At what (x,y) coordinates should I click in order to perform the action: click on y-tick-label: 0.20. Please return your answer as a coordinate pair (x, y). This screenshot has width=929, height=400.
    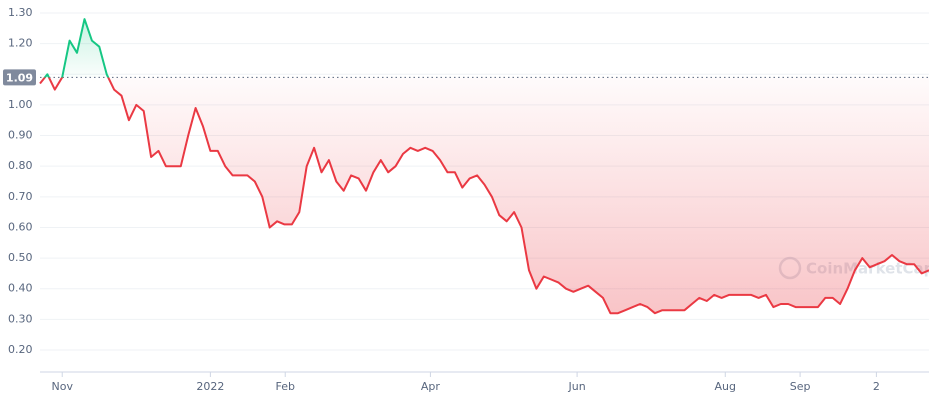
    Looking at the image, I should click on (20, 349).